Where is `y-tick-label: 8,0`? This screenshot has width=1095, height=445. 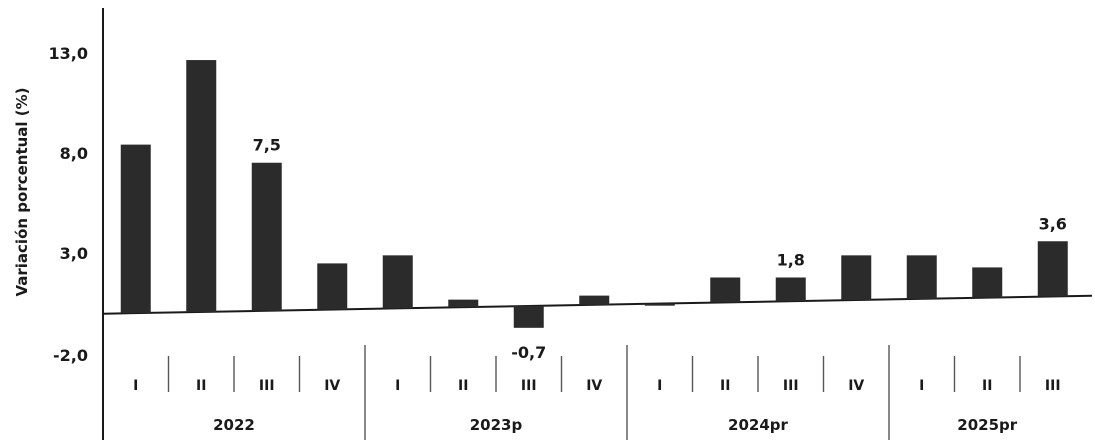
y-tick-label: 8,0 is located at coordinates (74, 153).